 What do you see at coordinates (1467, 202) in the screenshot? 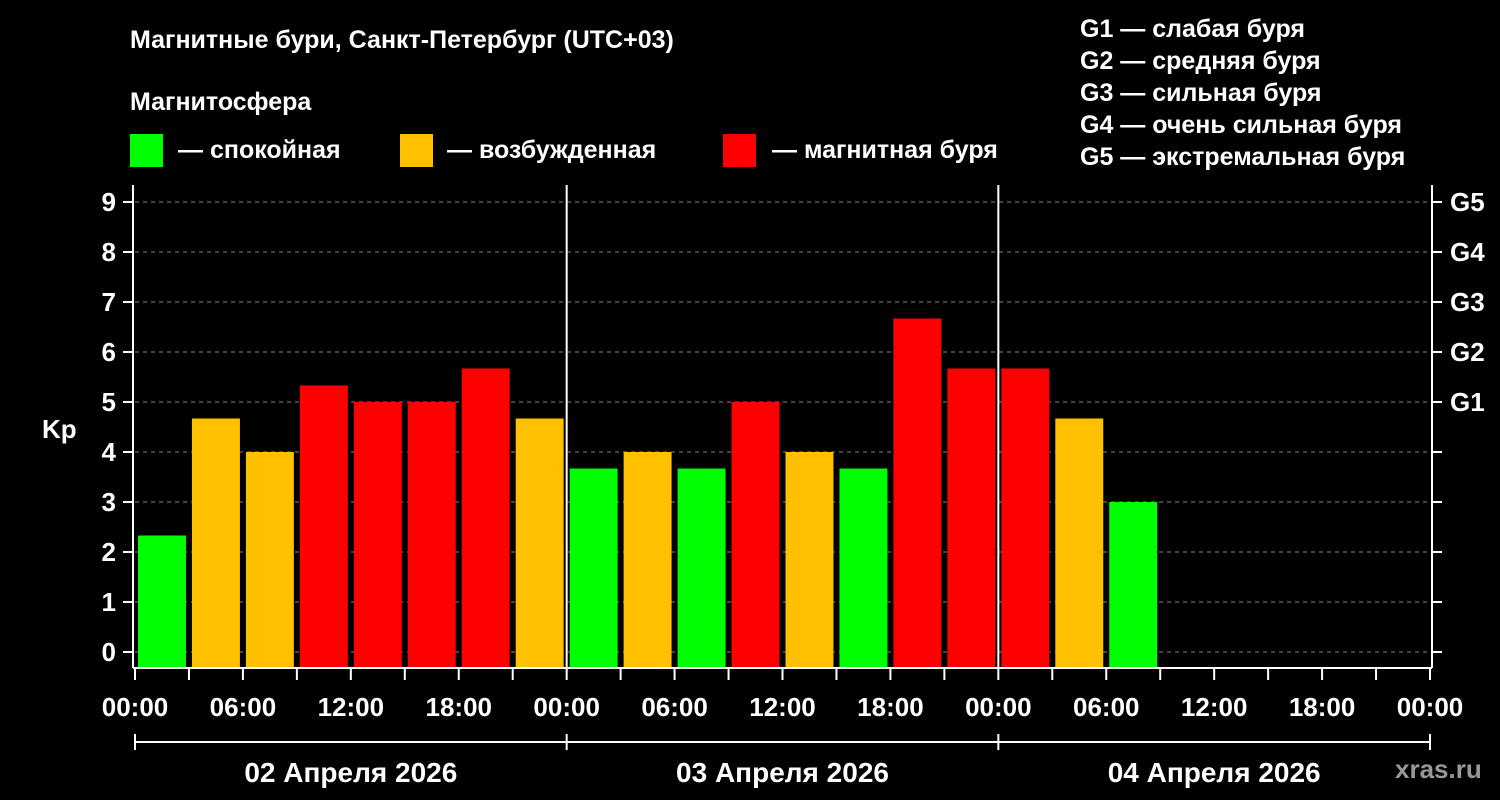
I see `g-scale-label: G5` at bounding box center [1467, 202].